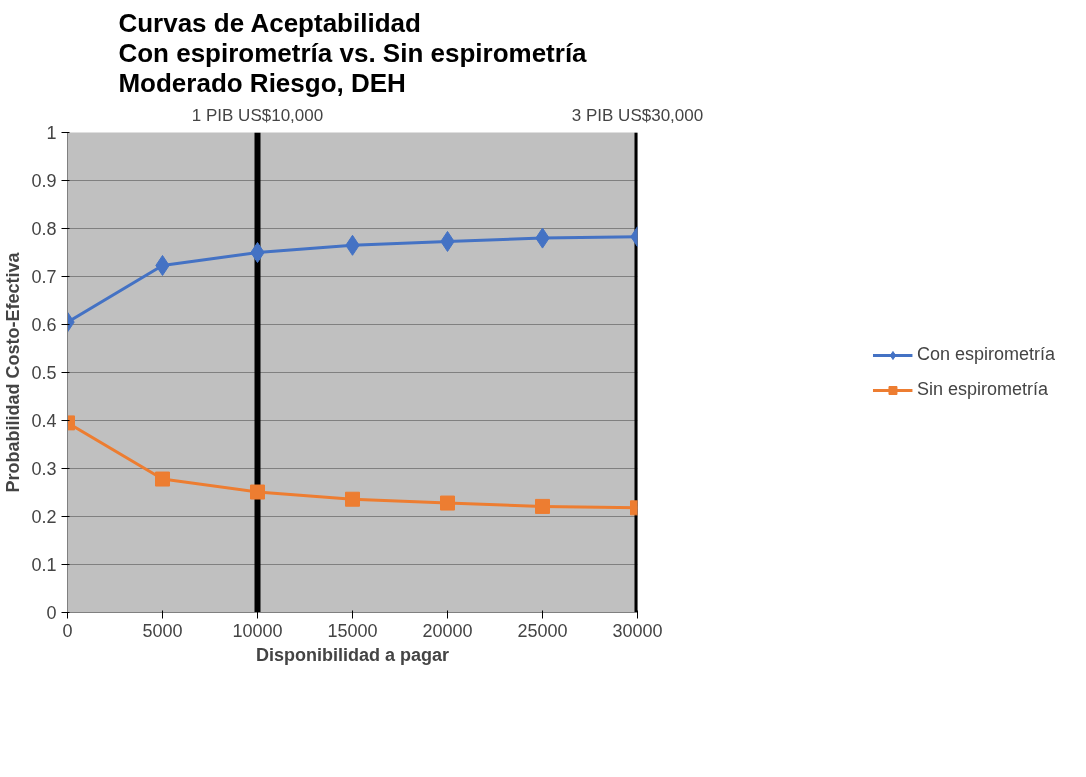 The image size is (1086, 777). Describe the element at coordinates (637, 630) in the screenshot. I see `x-tick-label: 30000` at that location.